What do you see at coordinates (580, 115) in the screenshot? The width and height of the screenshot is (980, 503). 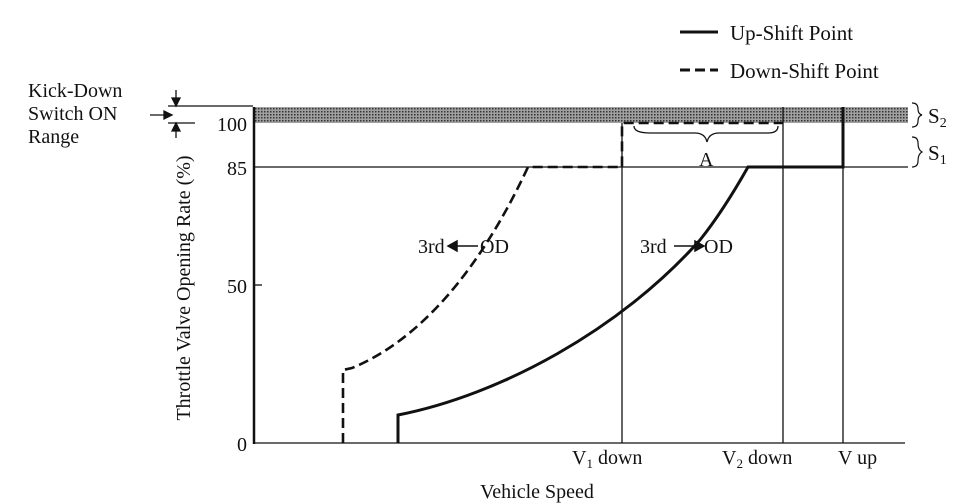 I see `kickdown-band` at bounding box center [580, 115].